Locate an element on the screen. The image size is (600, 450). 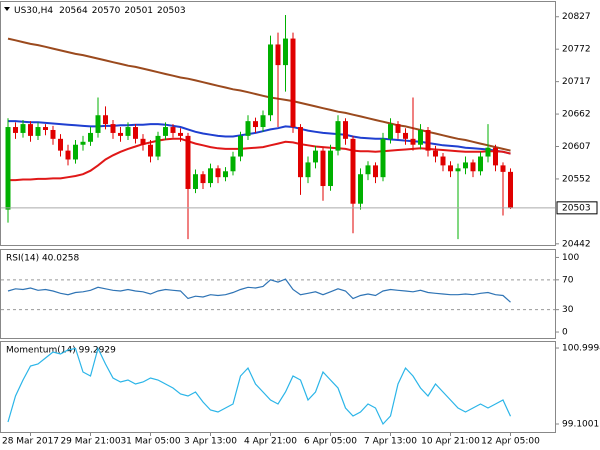
y-tick-label: 20772 is located at coordinates (576, 50).